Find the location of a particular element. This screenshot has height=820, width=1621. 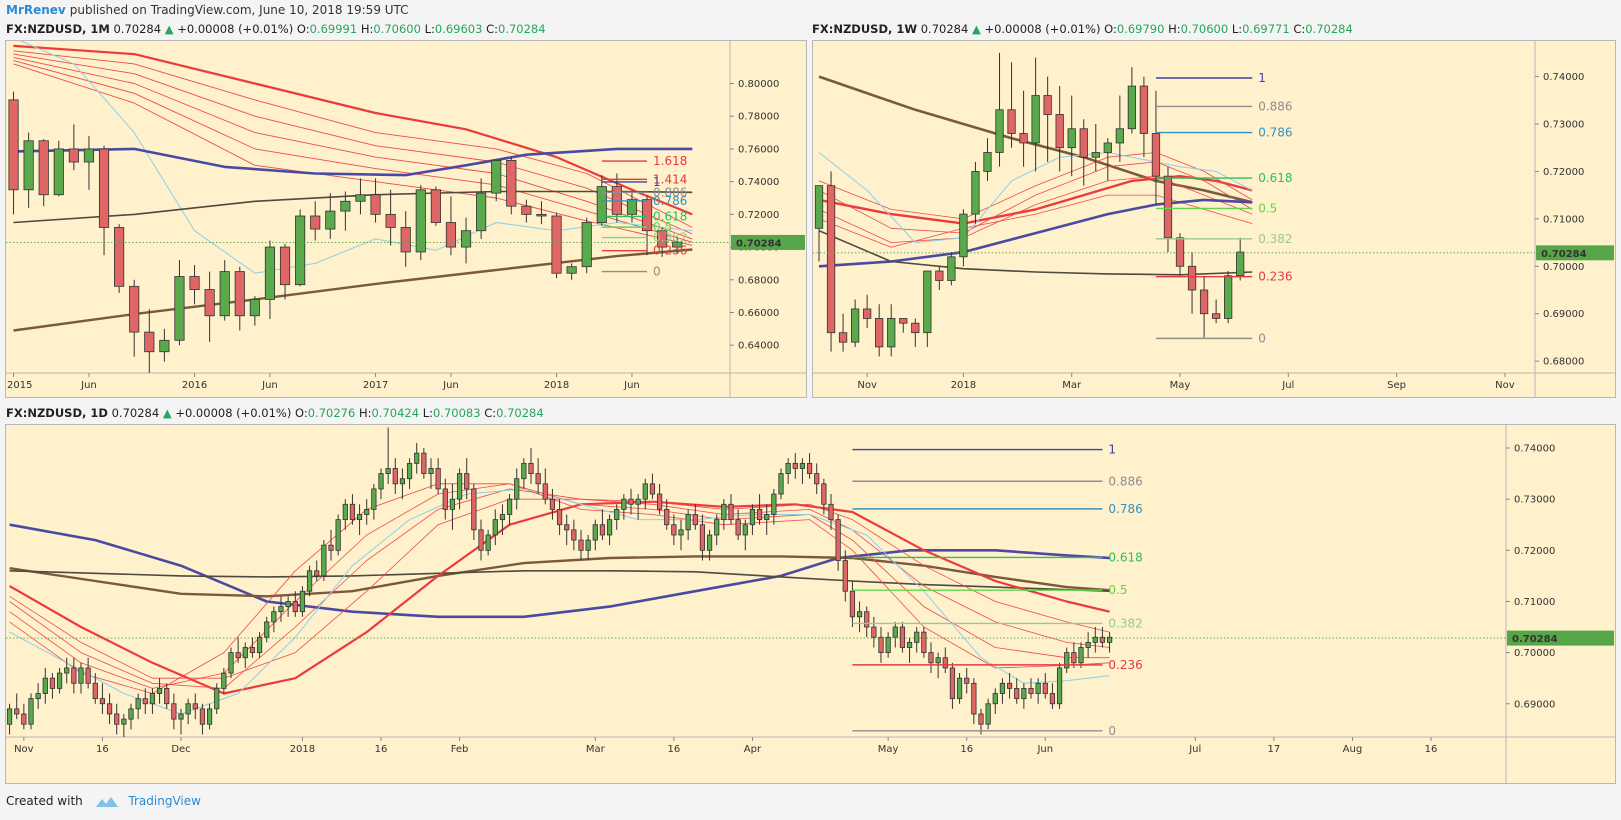

close: 0.70284 is located at coordinates (1329, 29).